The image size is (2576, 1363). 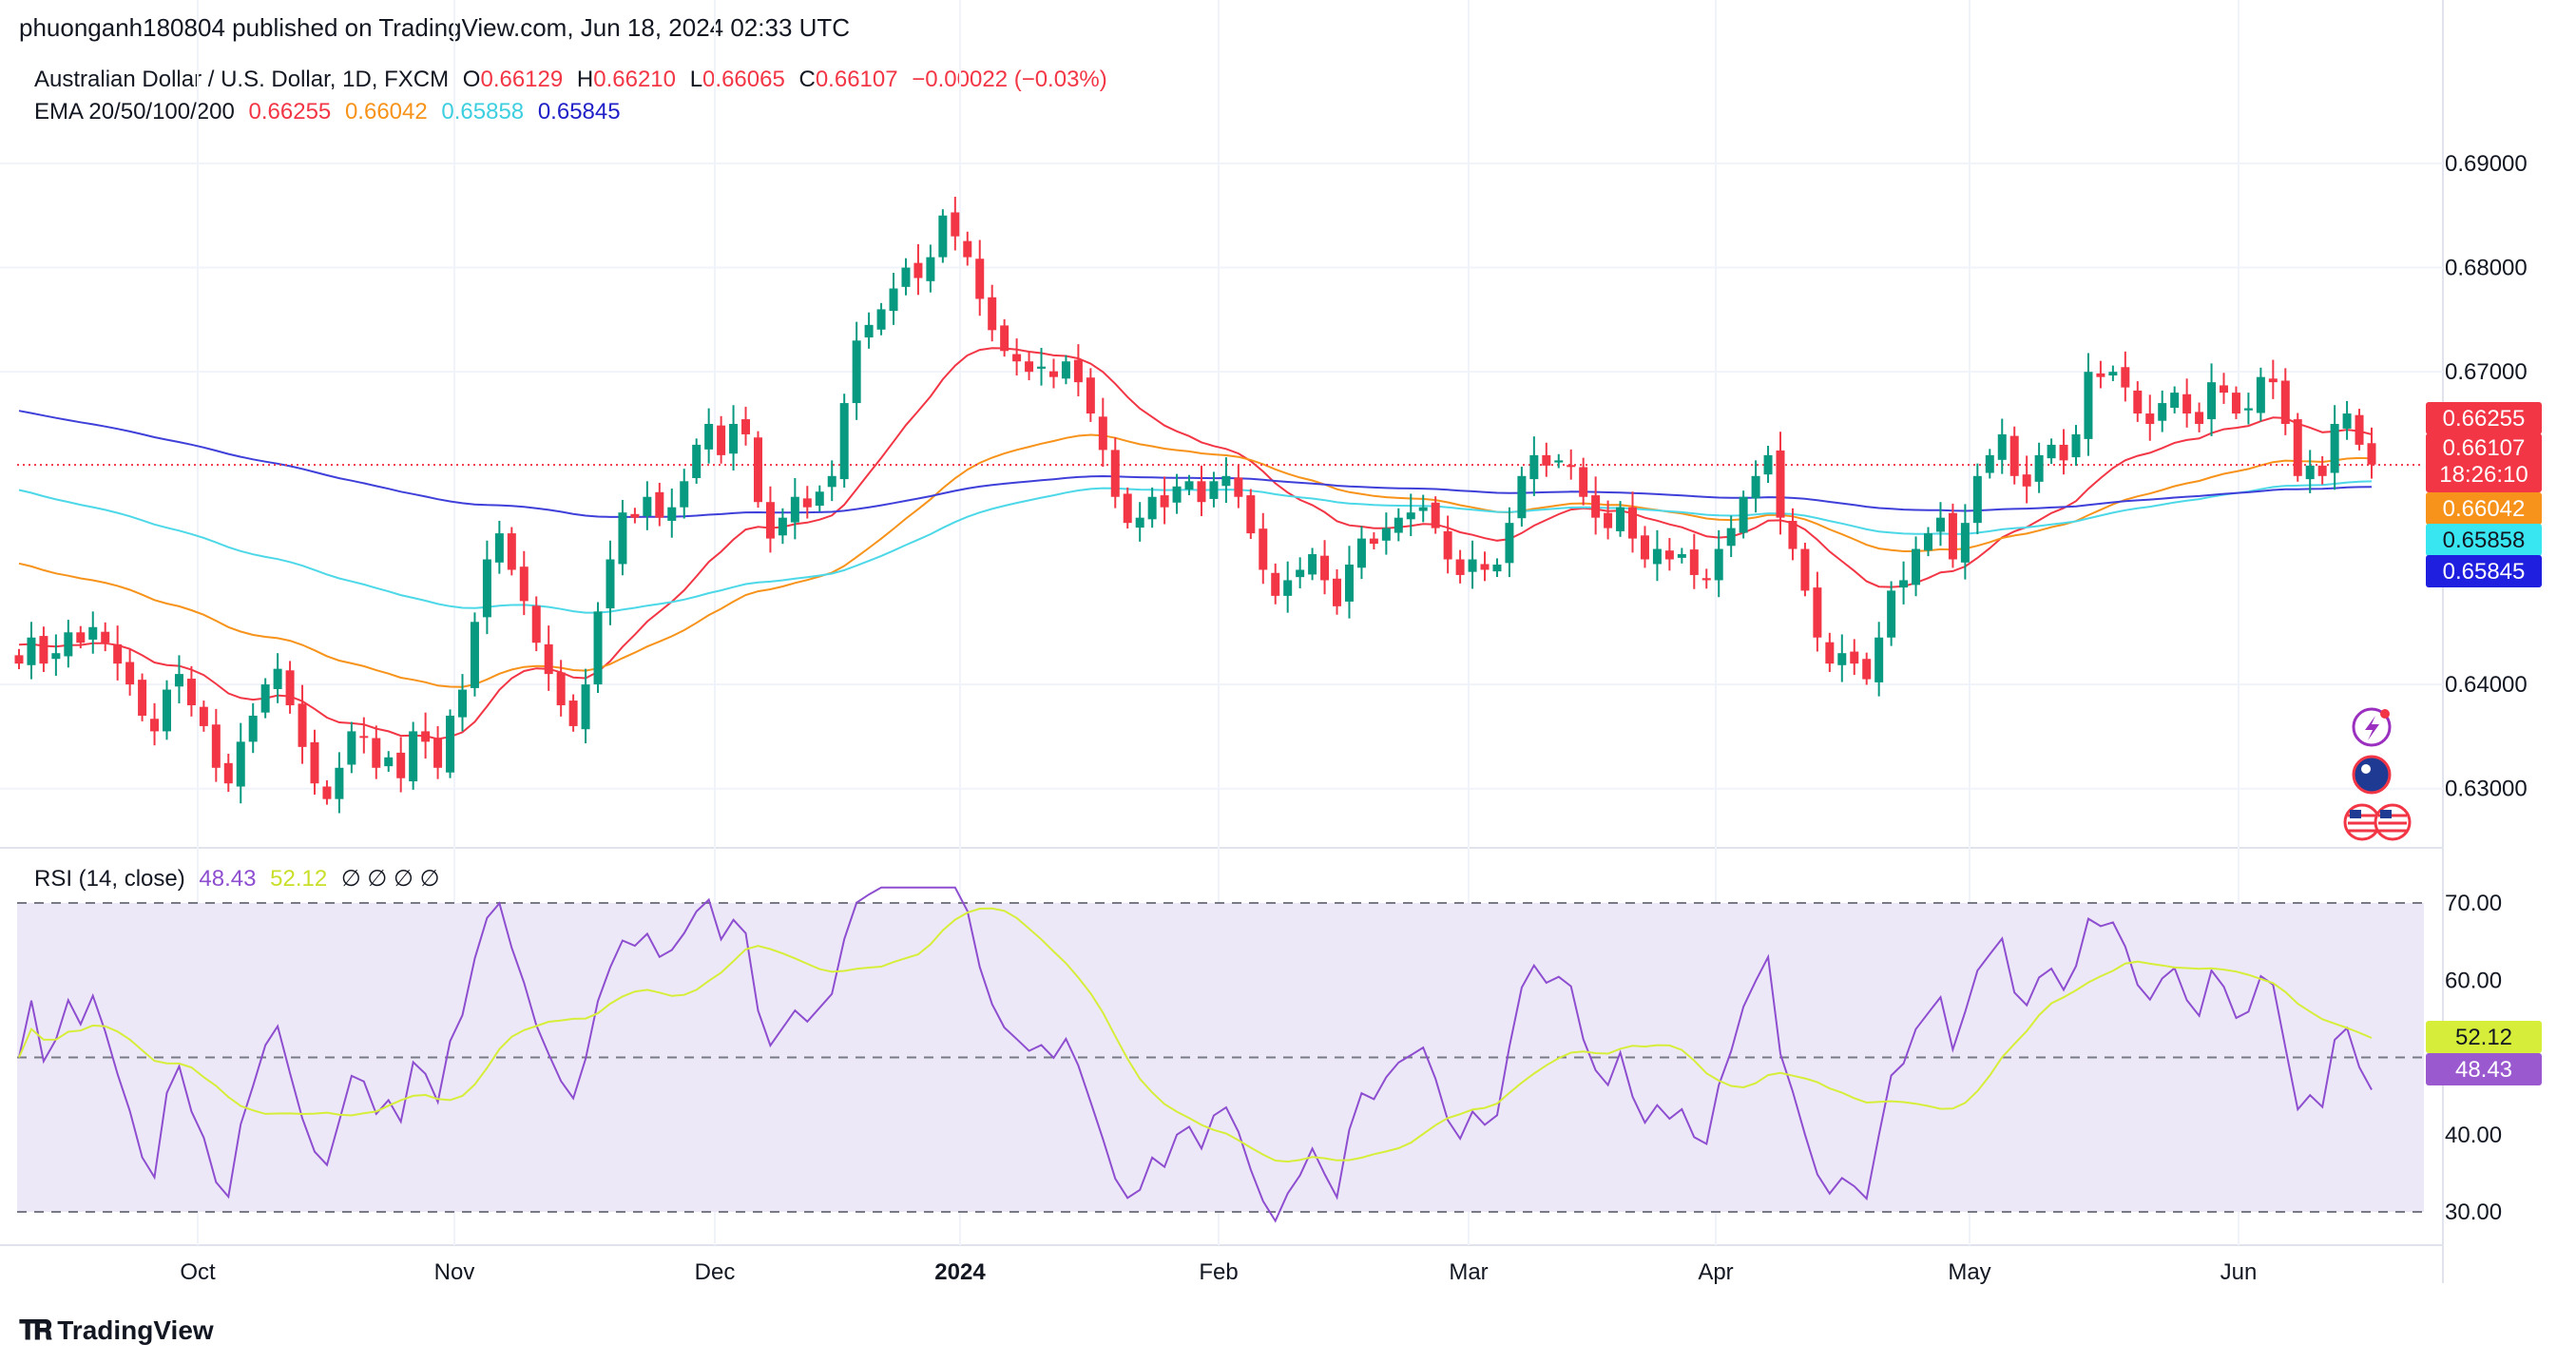 What do you see at coordinates (228, 879) in the screenshot?
I see `rsi-value: 48.43` at bounding box center [228, 879].